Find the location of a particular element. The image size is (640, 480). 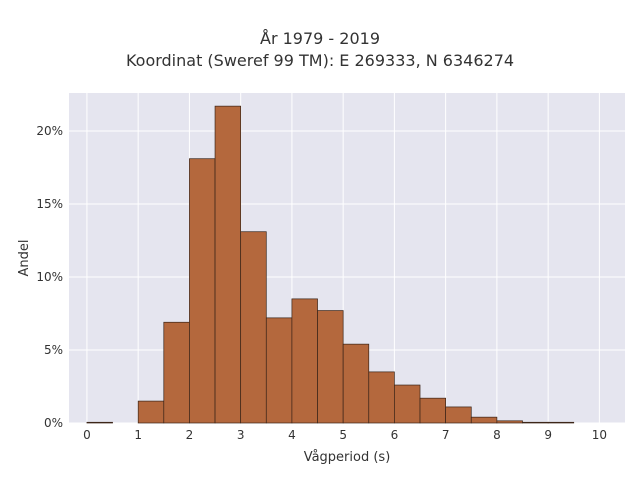

y-tick-label: 0% is located at coordinates (53, 423).